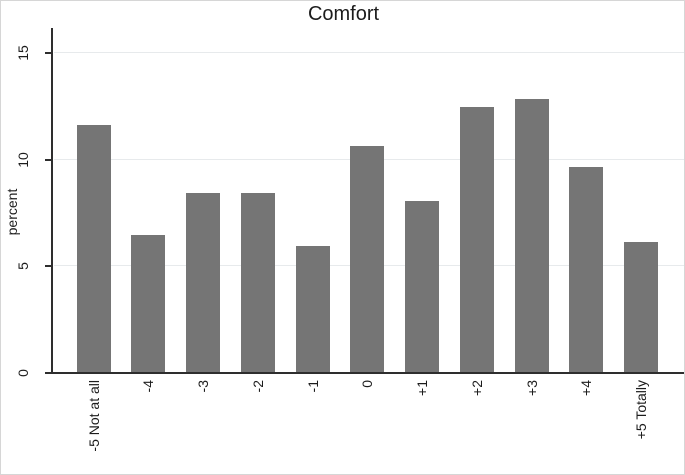 Image resolution: width=685 pixels, height=475 pixels. I want to click on bar--2, so click(258, 282).